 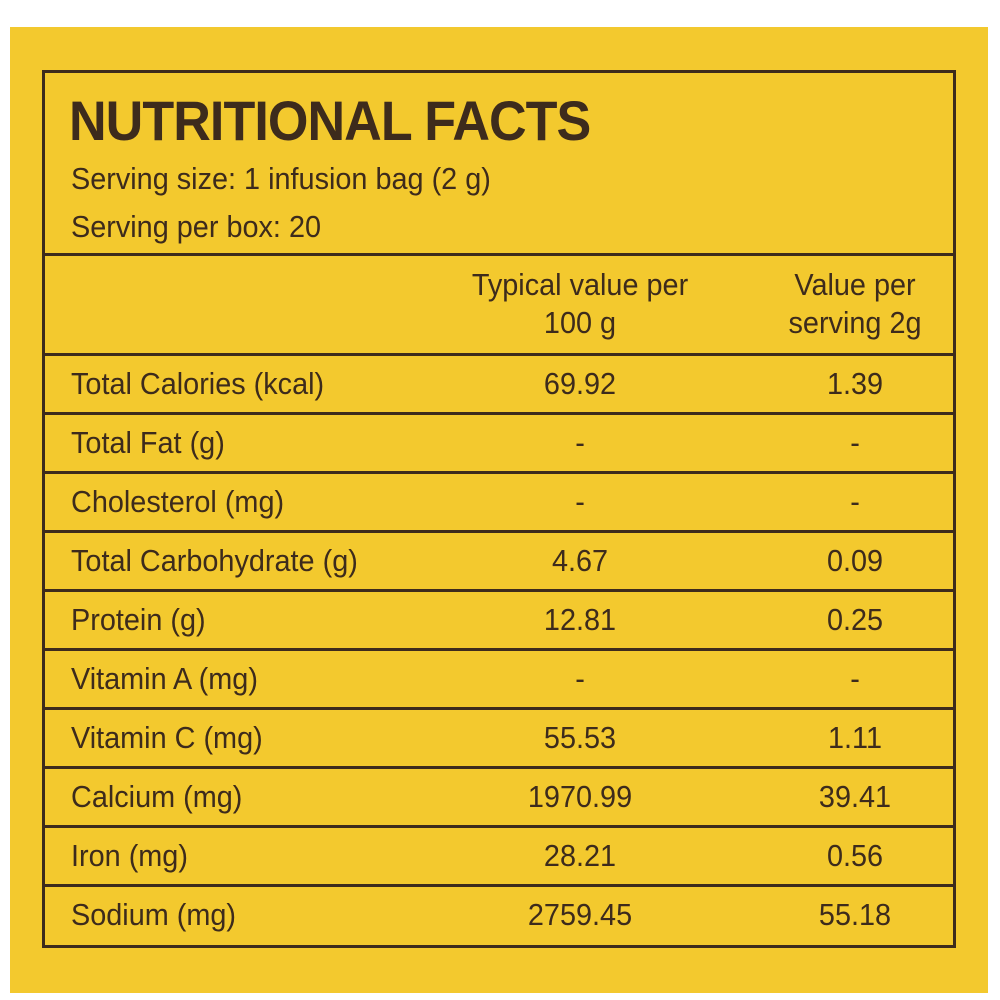 What do you see at coordinates (154, 914) in the screenshot?
I see `nutrient-name: Sodium (mg)` at bounding box center [154, 914].